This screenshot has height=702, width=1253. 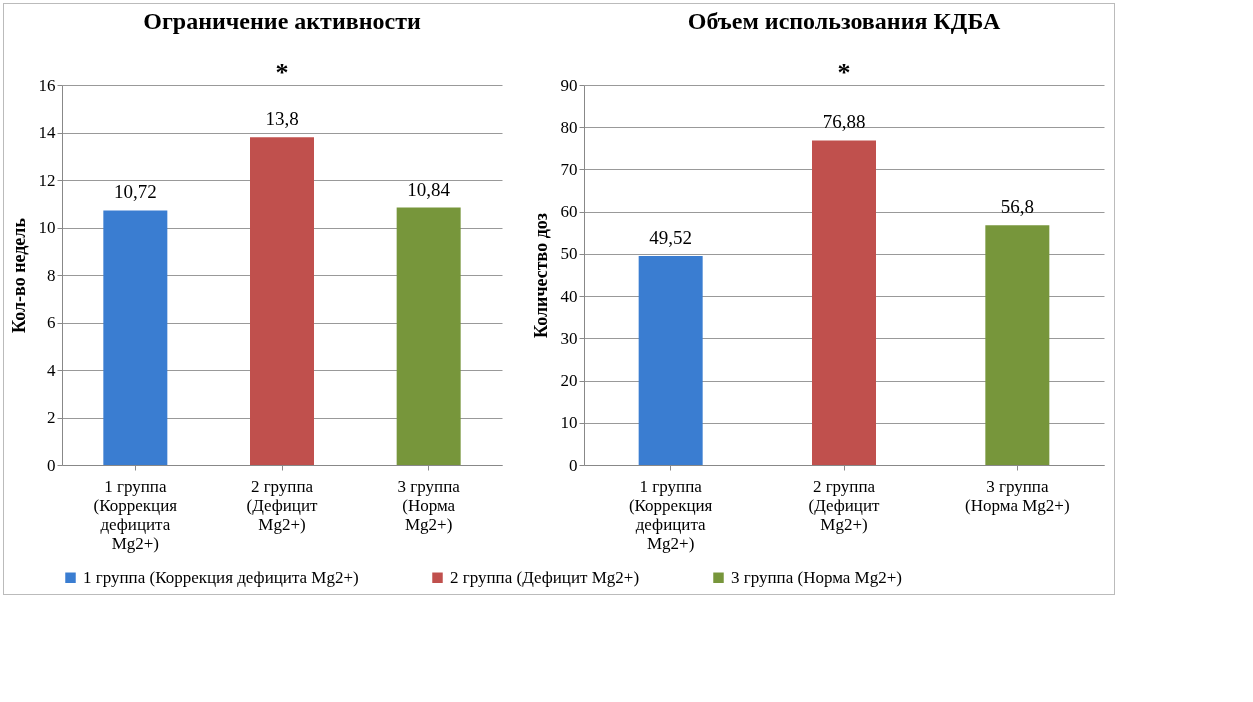 I want to click on y-tick-label: 40, so click(x=569, y=296).